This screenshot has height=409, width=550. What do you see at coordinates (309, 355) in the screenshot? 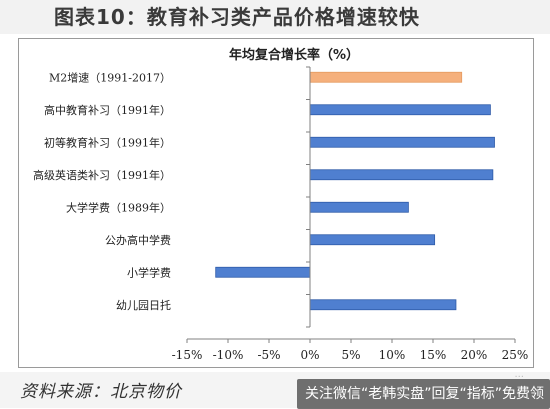
I see `x-tick-label-3: 0%` at bounding box center [309, 355].